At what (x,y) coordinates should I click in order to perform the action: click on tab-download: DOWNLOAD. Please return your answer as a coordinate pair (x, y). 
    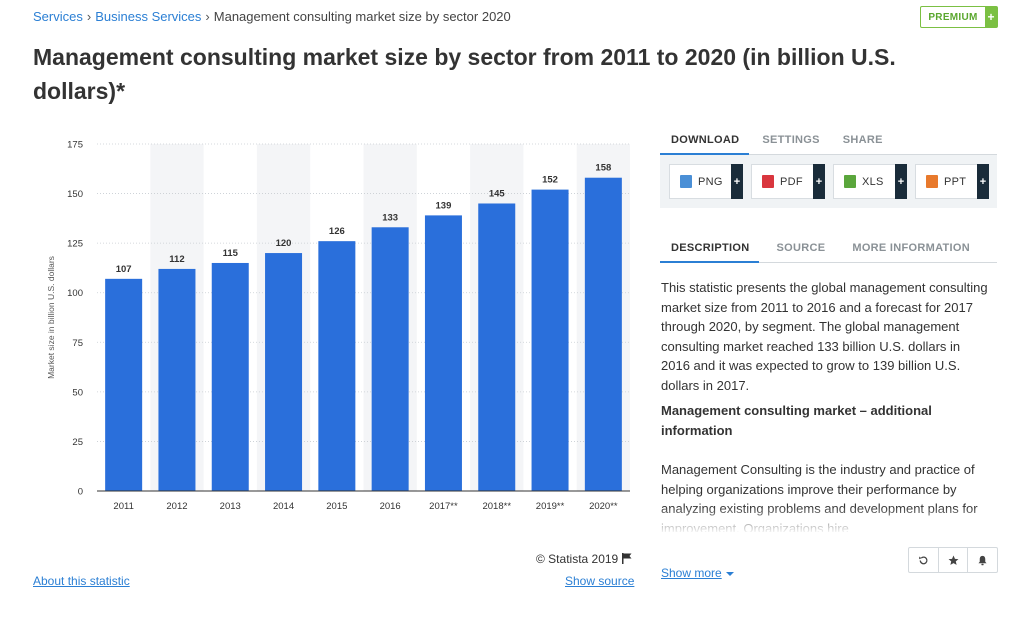
    Looking at the image, I should click on (705, 142).